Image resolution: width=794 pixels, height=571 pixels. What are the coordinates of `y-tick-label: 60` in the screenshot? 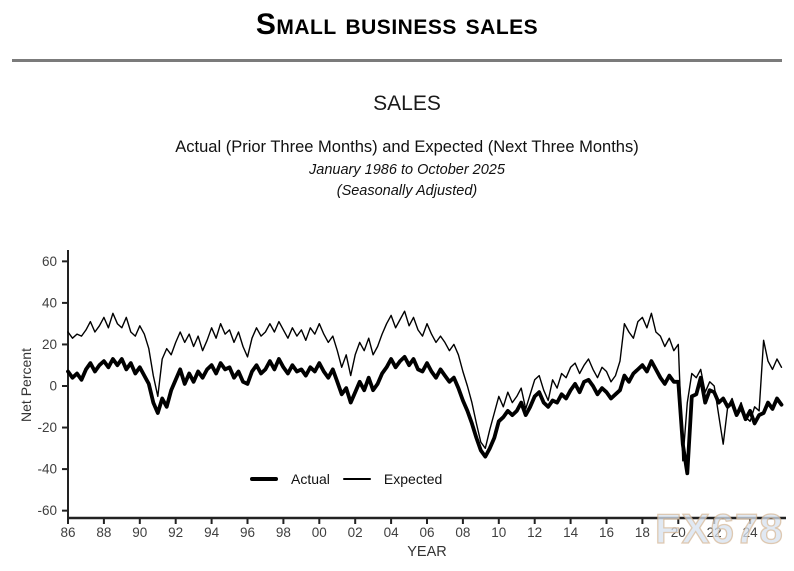 It's located at (49, 261).